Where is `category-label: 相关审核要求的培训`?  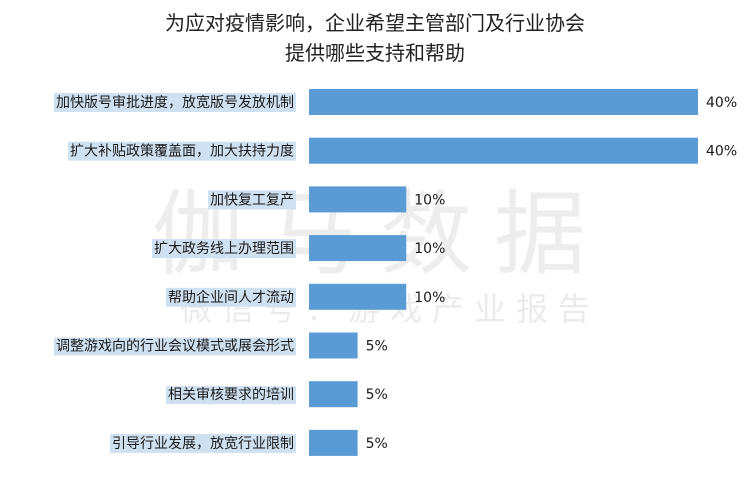 category-label: 相关审核要求的培训 is located at coordinates (231, 395).